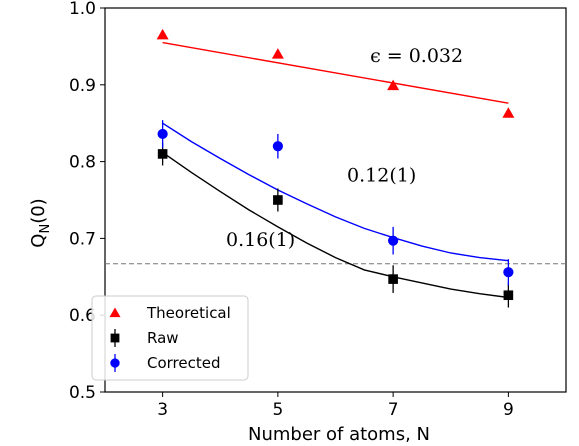 The image size is (579, 446). Describe the element at coordinates (82, 86) in the screenshot. I see `y-tick-label: 0.9` at that location.